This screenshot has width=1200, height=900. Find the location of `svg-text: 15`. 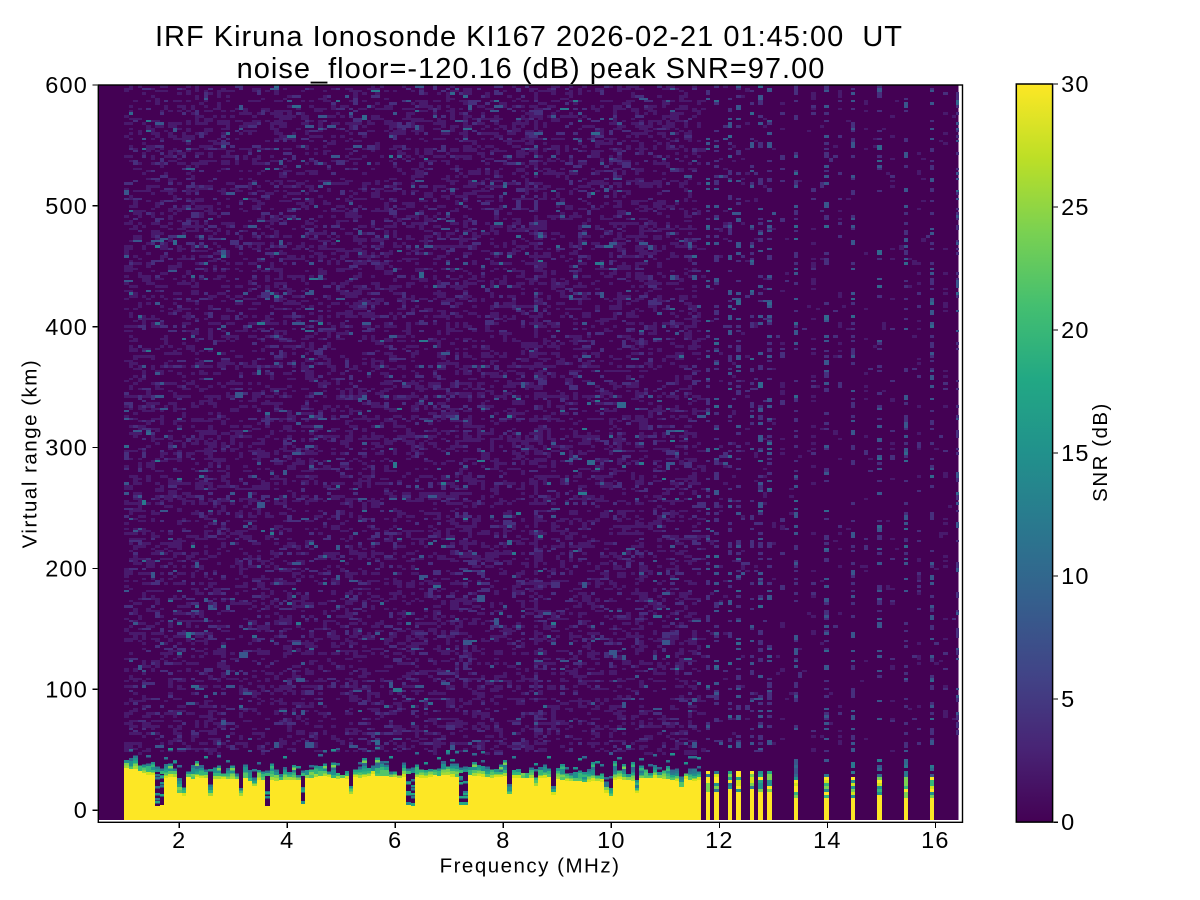

svg-text: 15 is located at coordinates (1075, 453).